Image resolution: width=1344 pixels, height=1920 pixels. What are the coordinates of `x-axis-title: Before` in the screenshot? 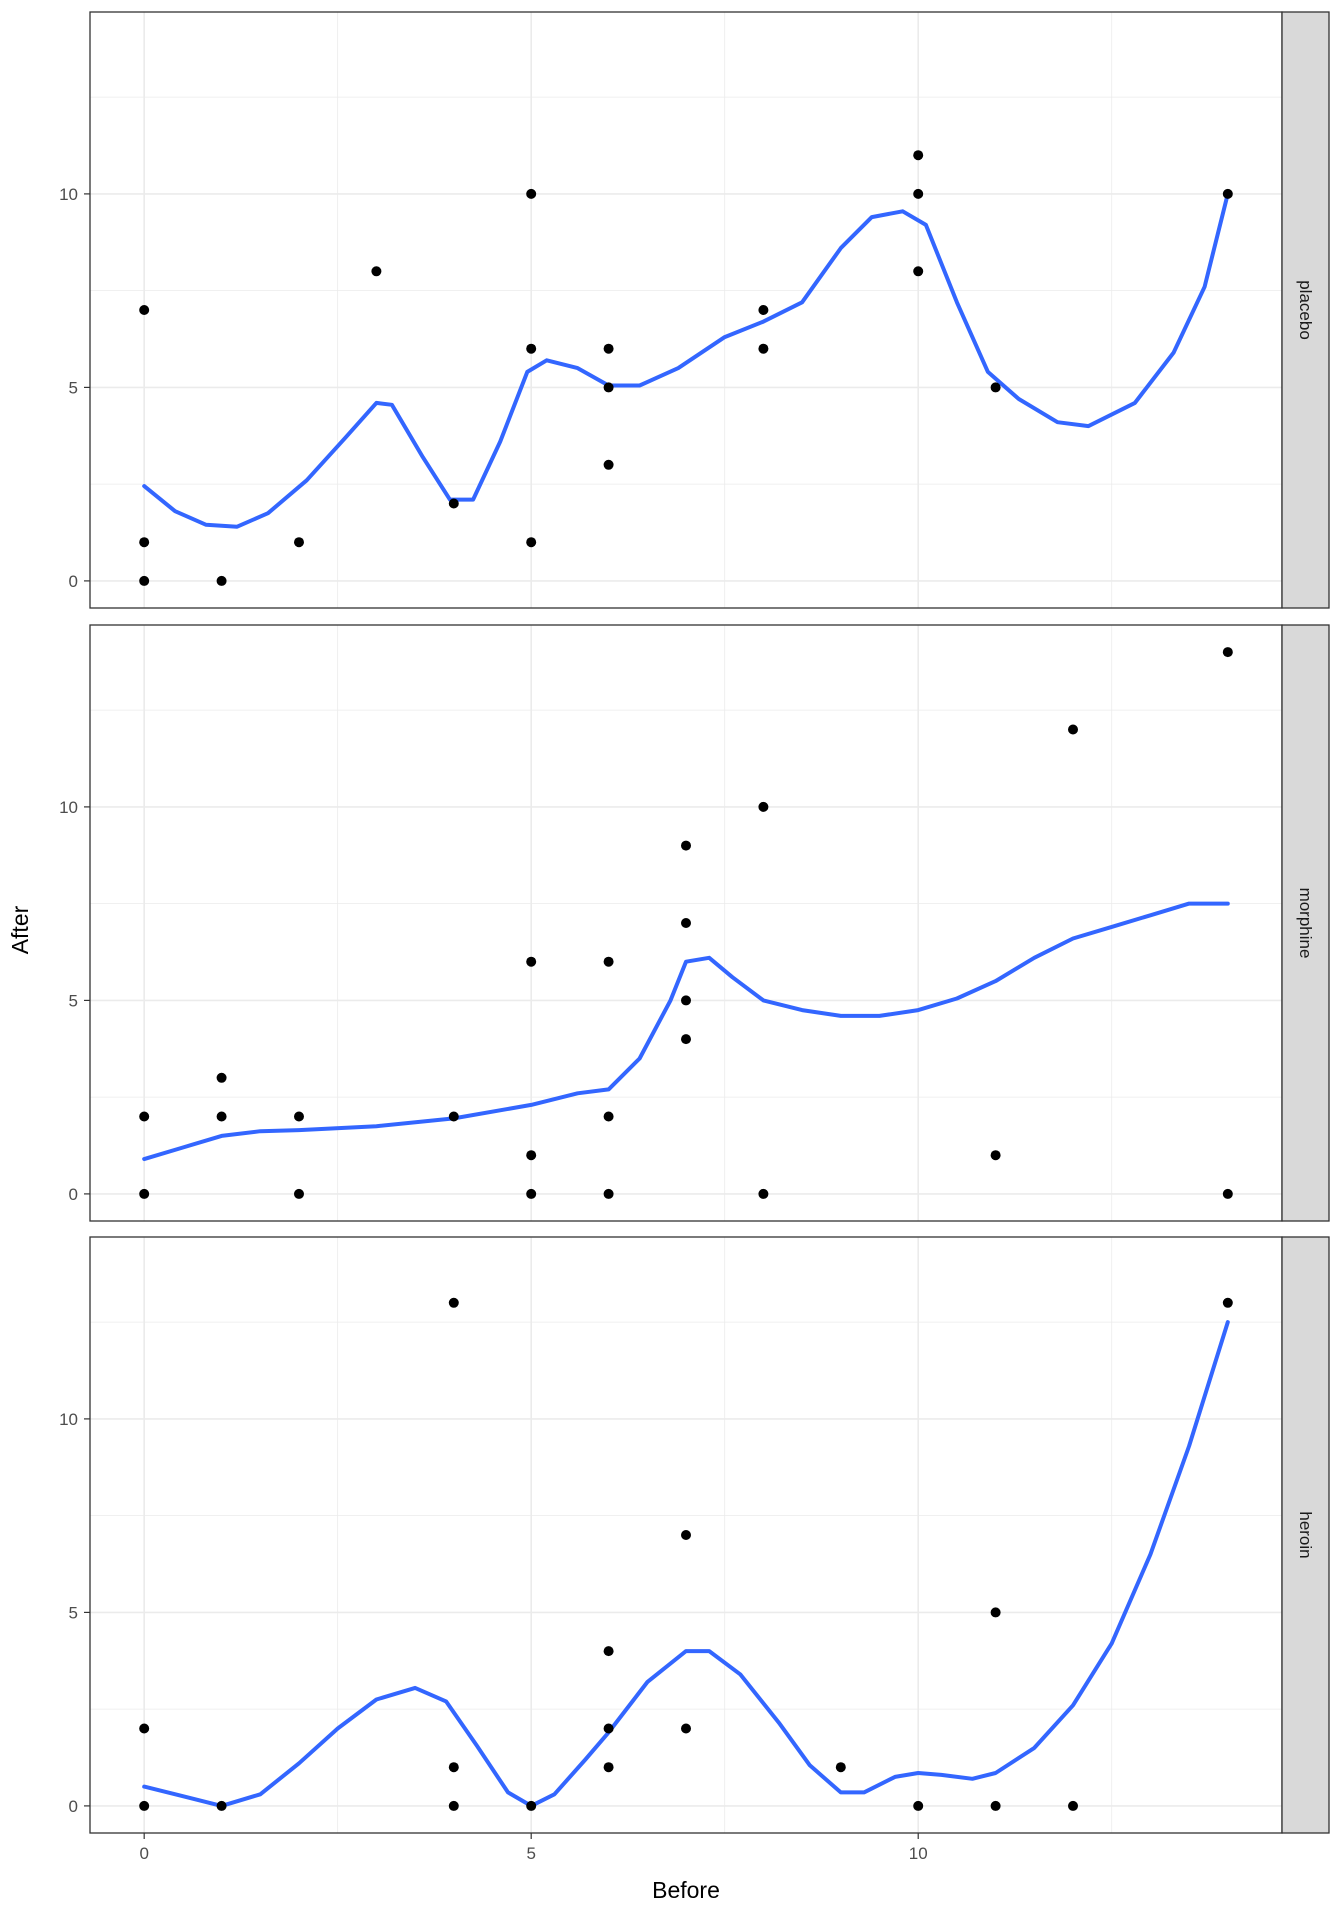 It's located at (686, 1890).